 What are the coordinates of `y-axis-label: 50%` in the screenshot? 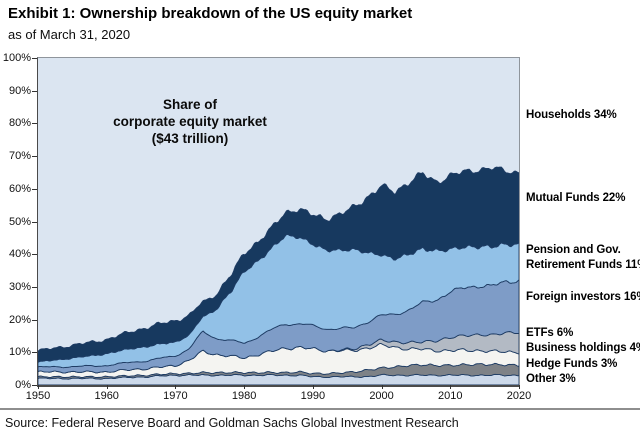 It's located at (19, 221).